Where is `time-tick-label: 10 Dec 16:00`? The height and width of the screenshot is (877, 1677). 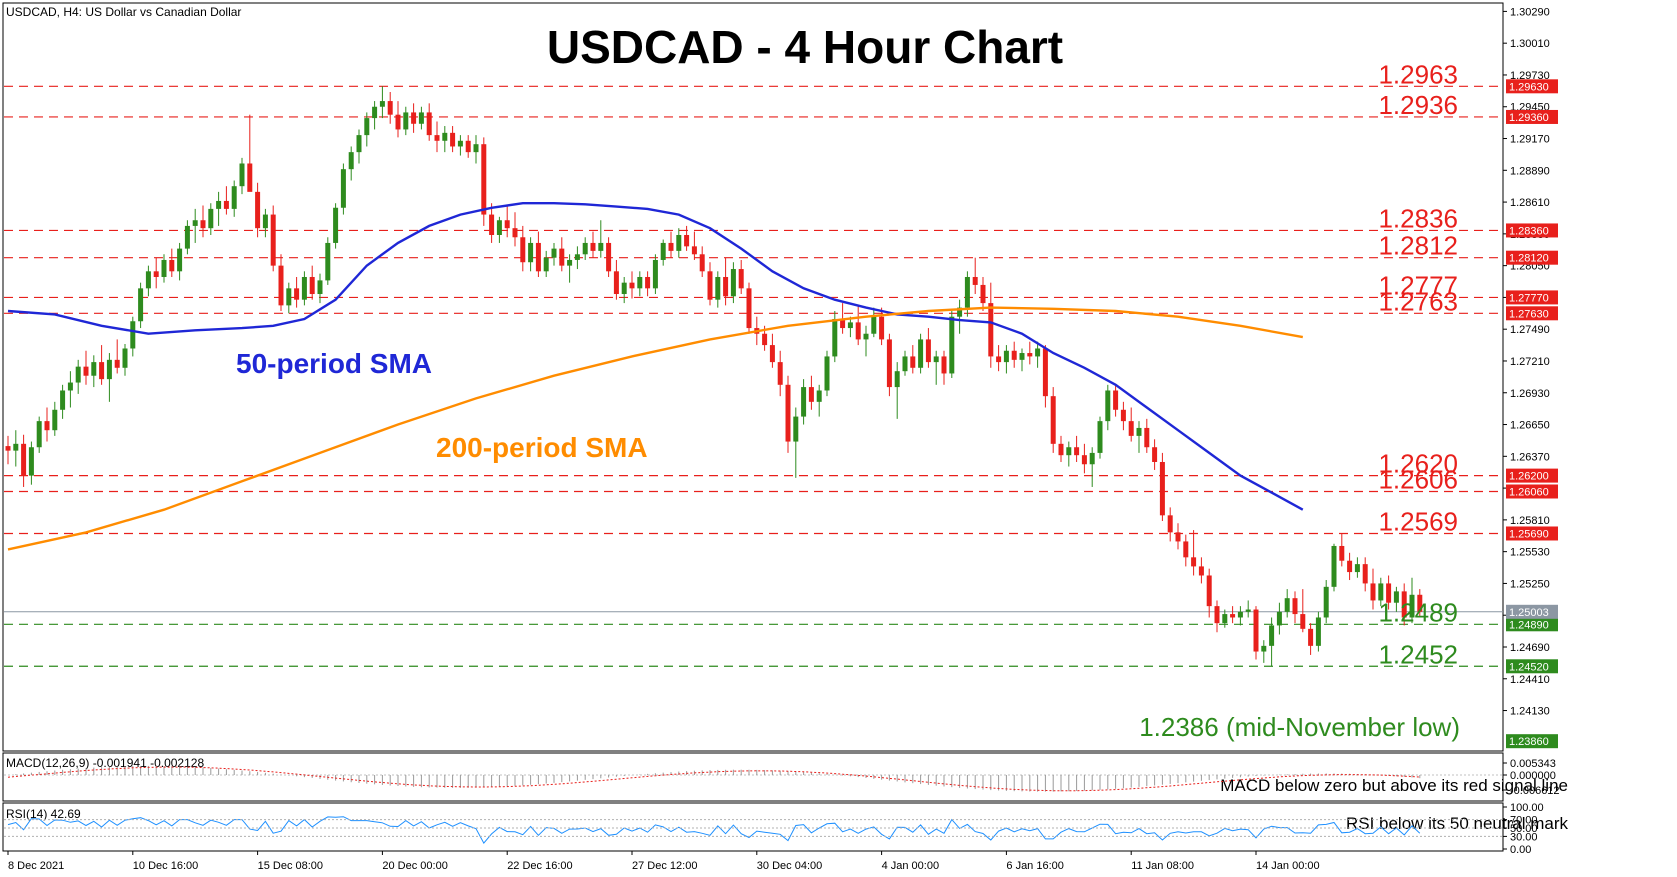
time-tick-label: 10 Dec 16:00 is located at coordinates (165, 866).